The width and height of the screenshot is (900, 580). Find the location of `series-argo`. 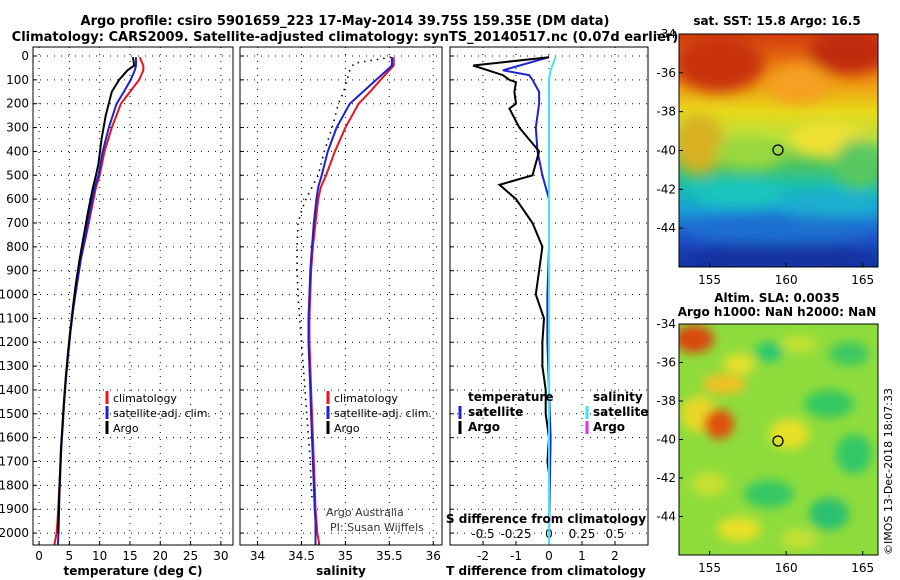

series-argo is located at coordinates (96, 295).